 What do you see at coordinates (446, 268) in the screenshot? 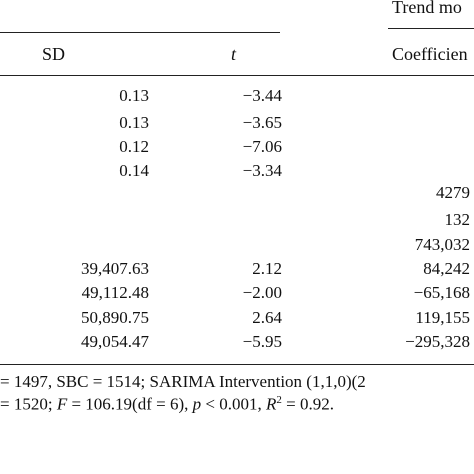
I see `coefficient-cell: 84,242` at bounding box center [446, 268].